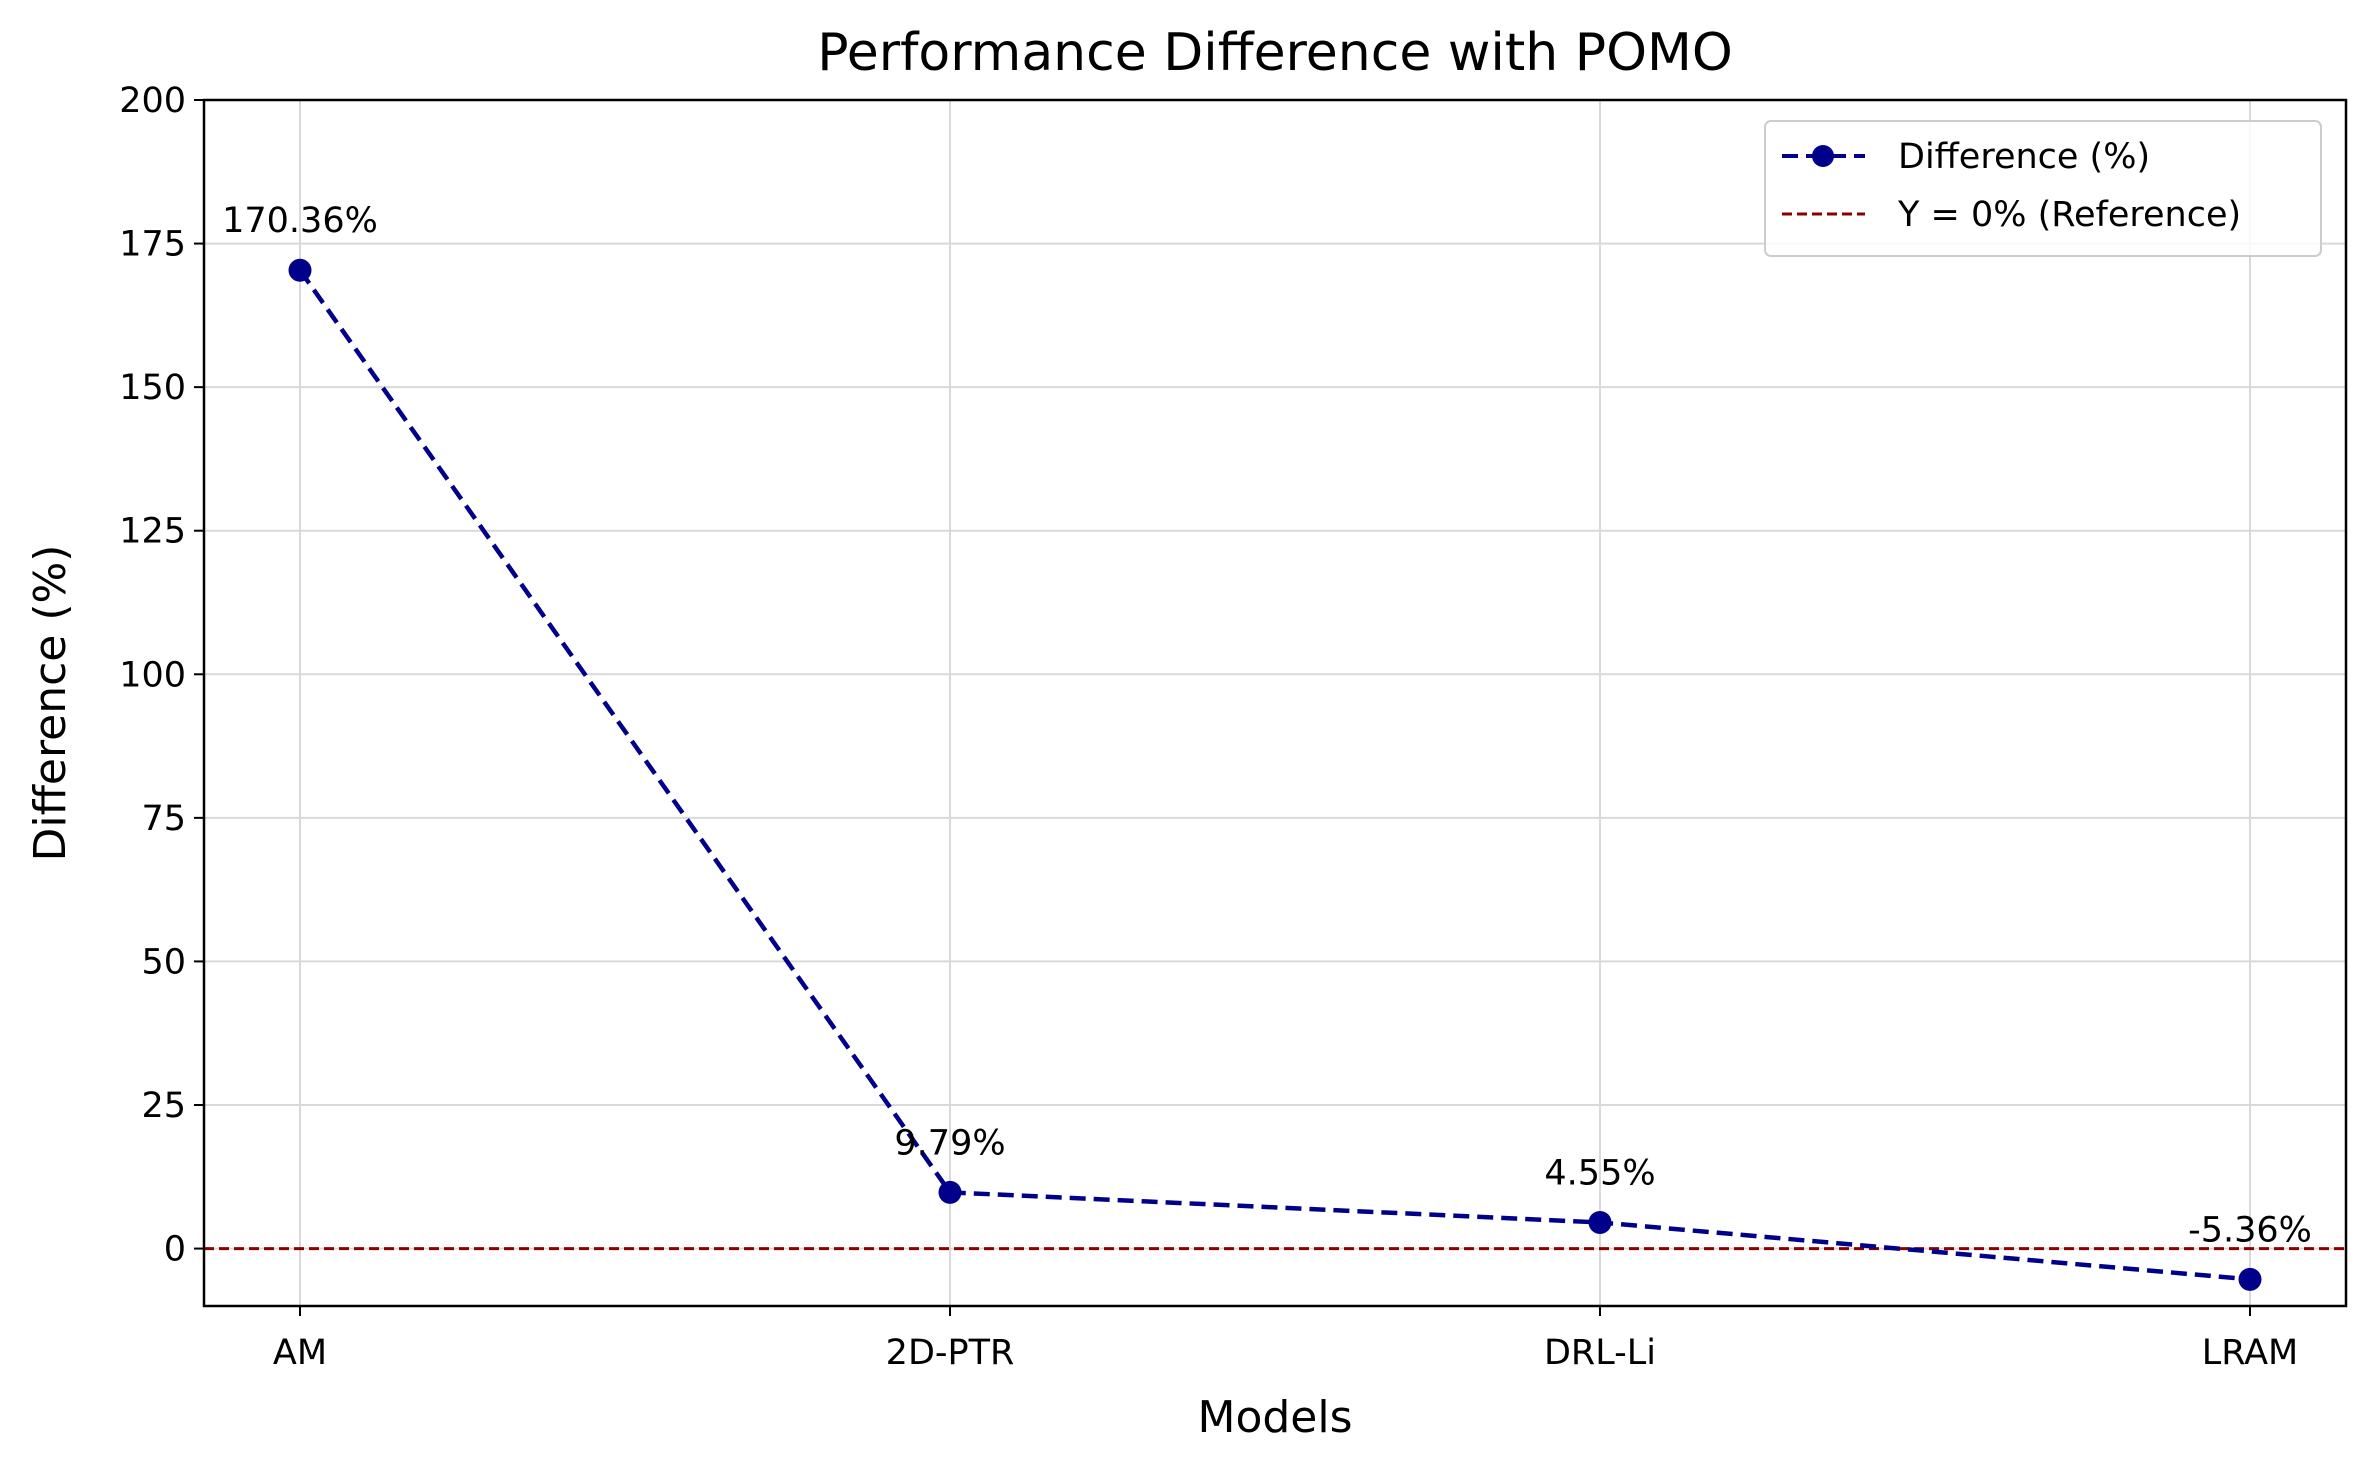 The image size is (2372, 1476). Describe the element at coordinates (1274, 1417) in the screenshot. I see `x-axis-label: Models` at that location.